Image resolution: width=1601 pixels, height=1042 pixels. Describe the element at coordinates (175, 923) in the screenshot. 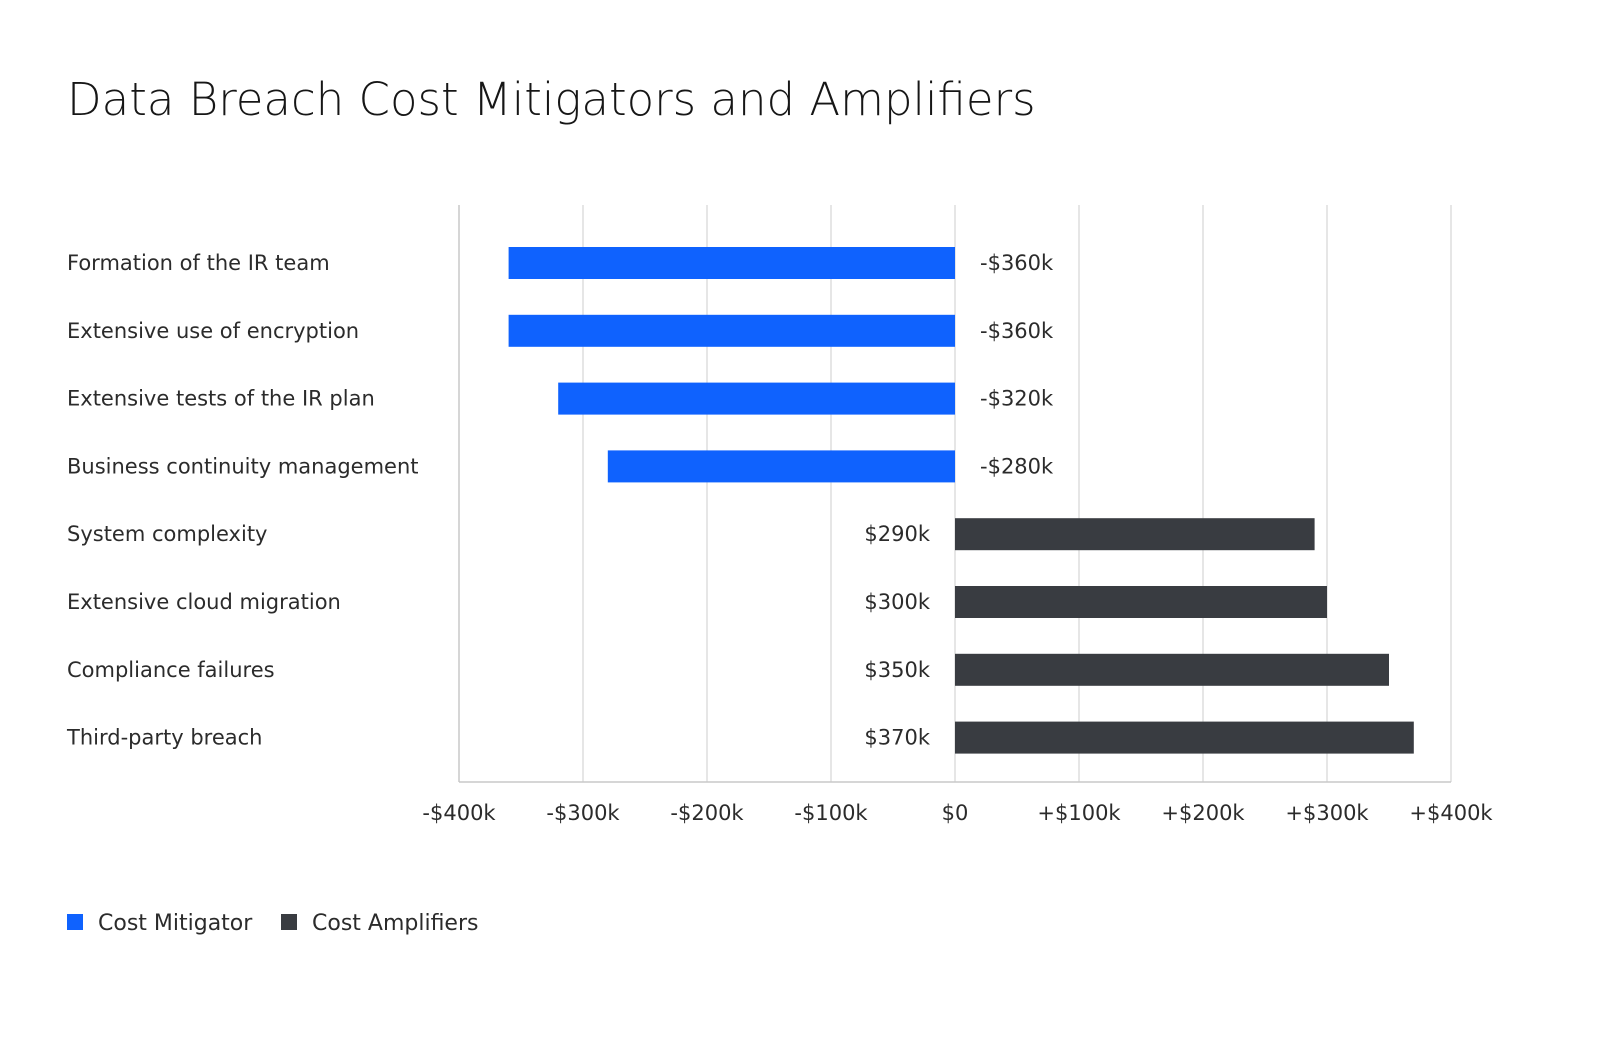

I see `legend-label: Cost Mitigator` at that location.